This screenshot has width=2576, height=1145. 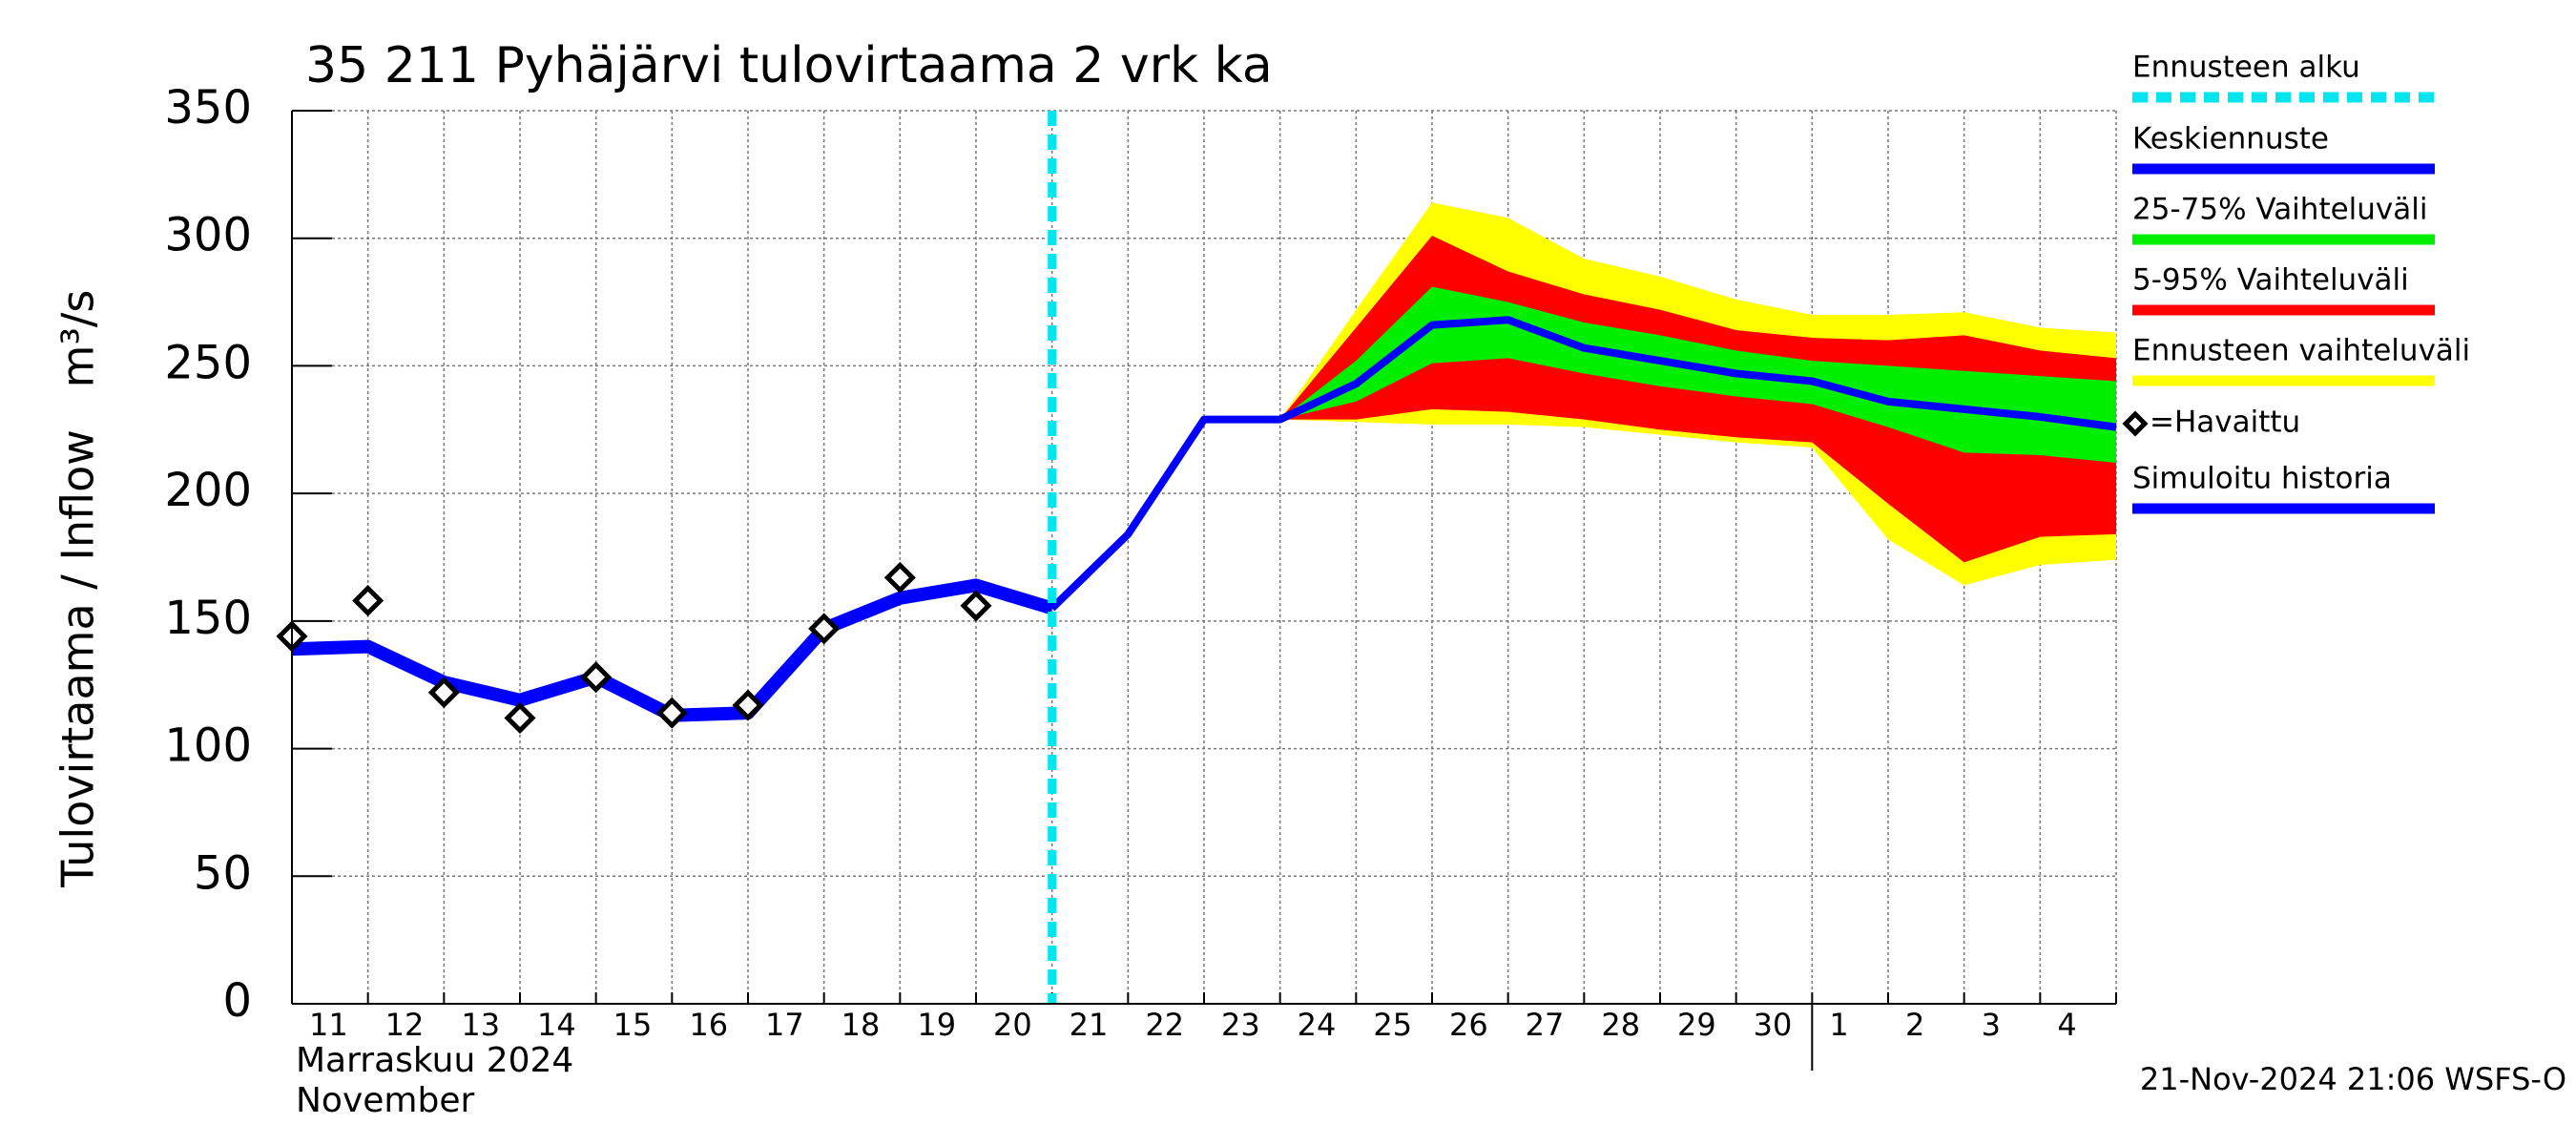 I want to click on x-tick-label: 30, so click(x=1773, y=1025).